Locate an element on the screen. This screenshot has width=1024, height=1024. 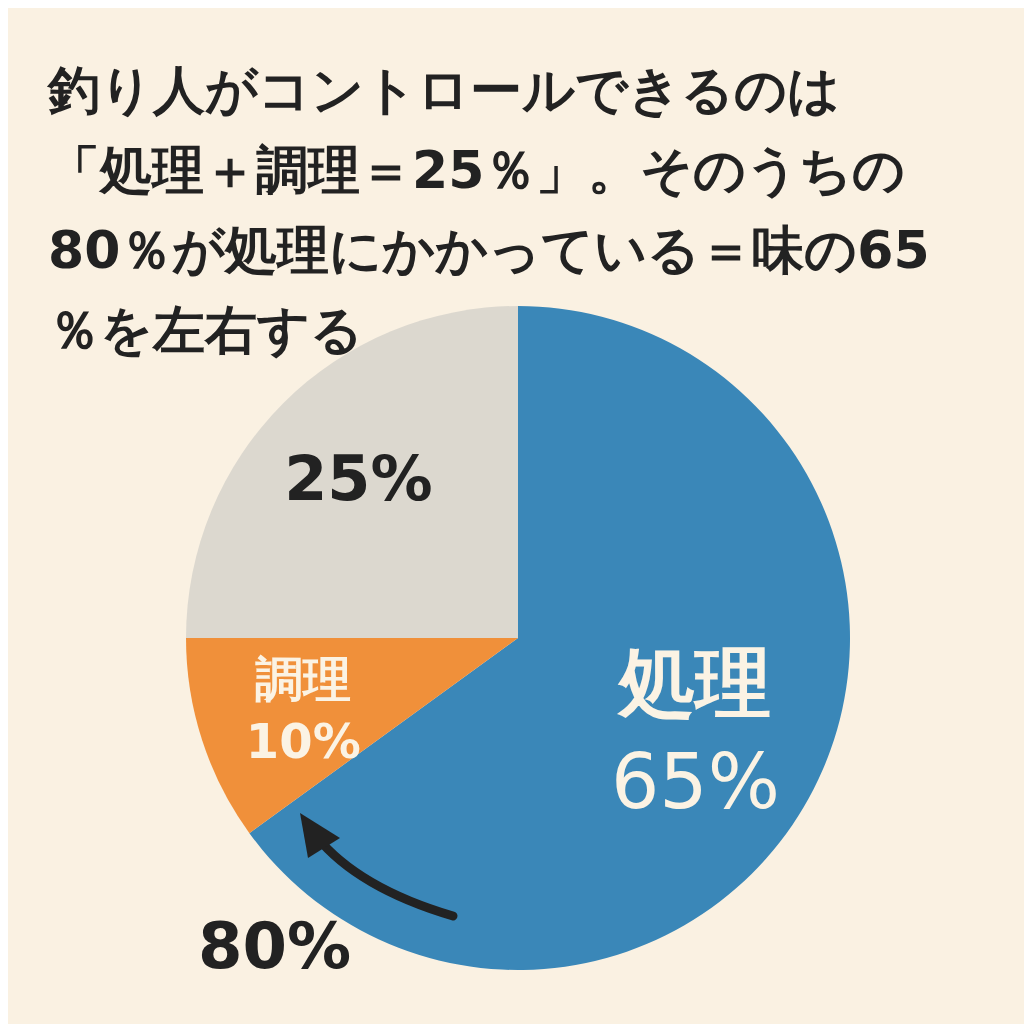
text: 80% is located at coordinates (275, 946).